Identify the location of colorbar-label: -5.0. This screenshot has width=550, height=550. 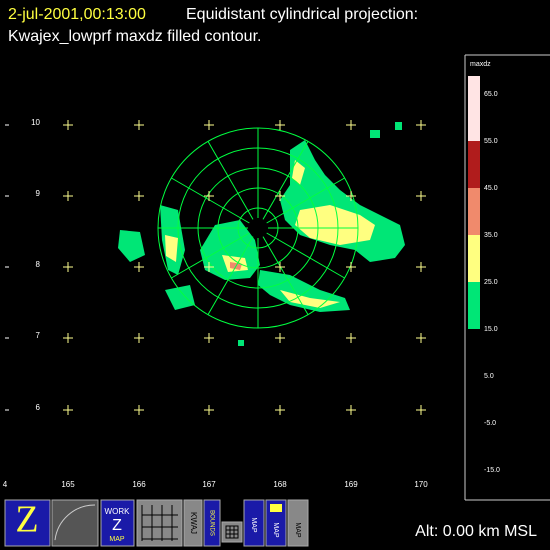
(490, 423).